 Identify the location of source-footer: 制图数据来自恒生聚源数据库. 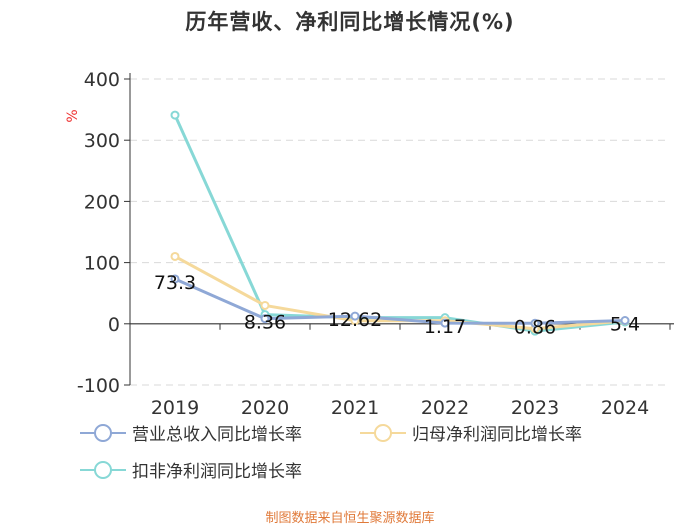
(350, 518).